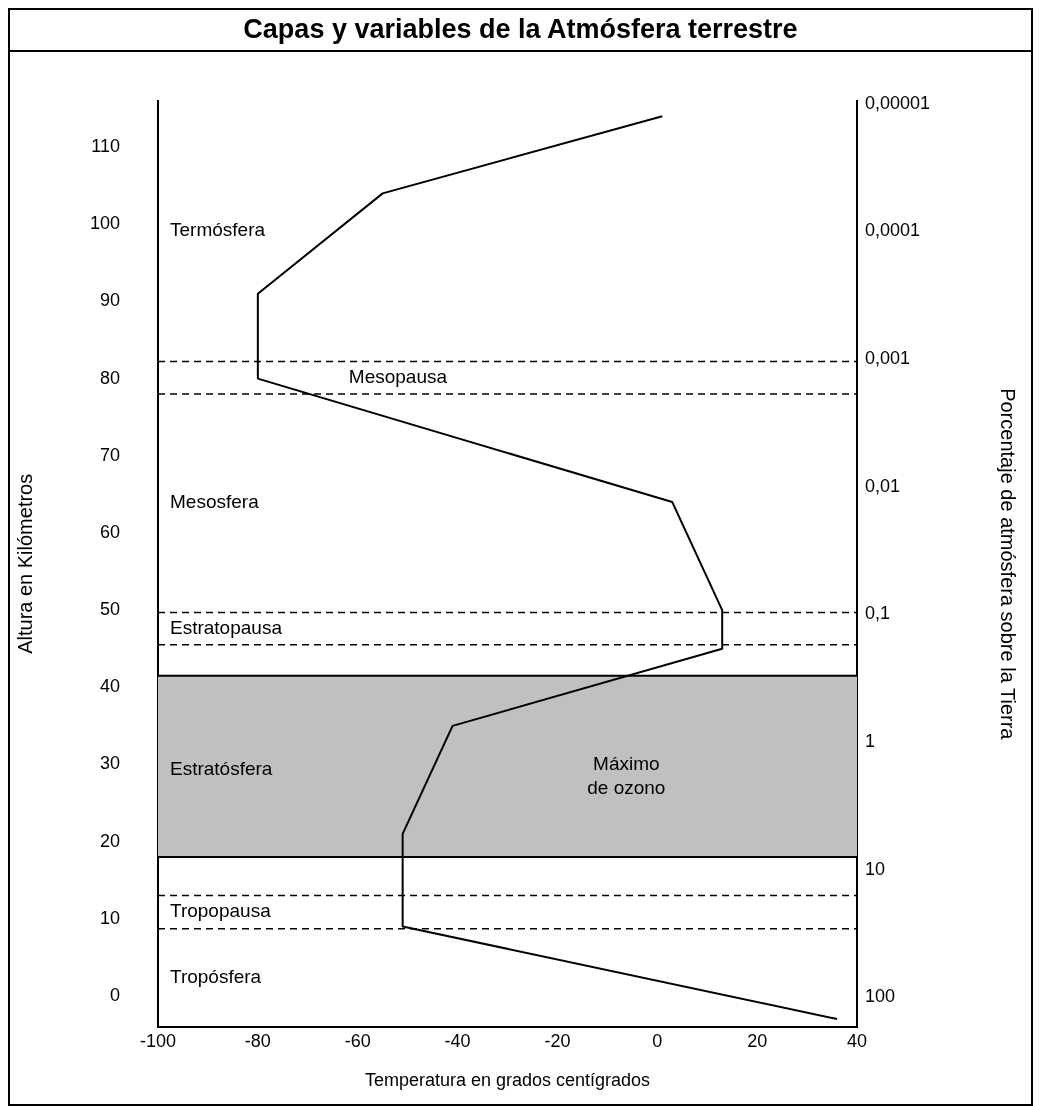 Image resolution: width=1041 pixels, height=1106 pixels. Describe the element at coordinates (626, 775) in the screenshot. I see `band-label: Máximo de ozono` at that location.